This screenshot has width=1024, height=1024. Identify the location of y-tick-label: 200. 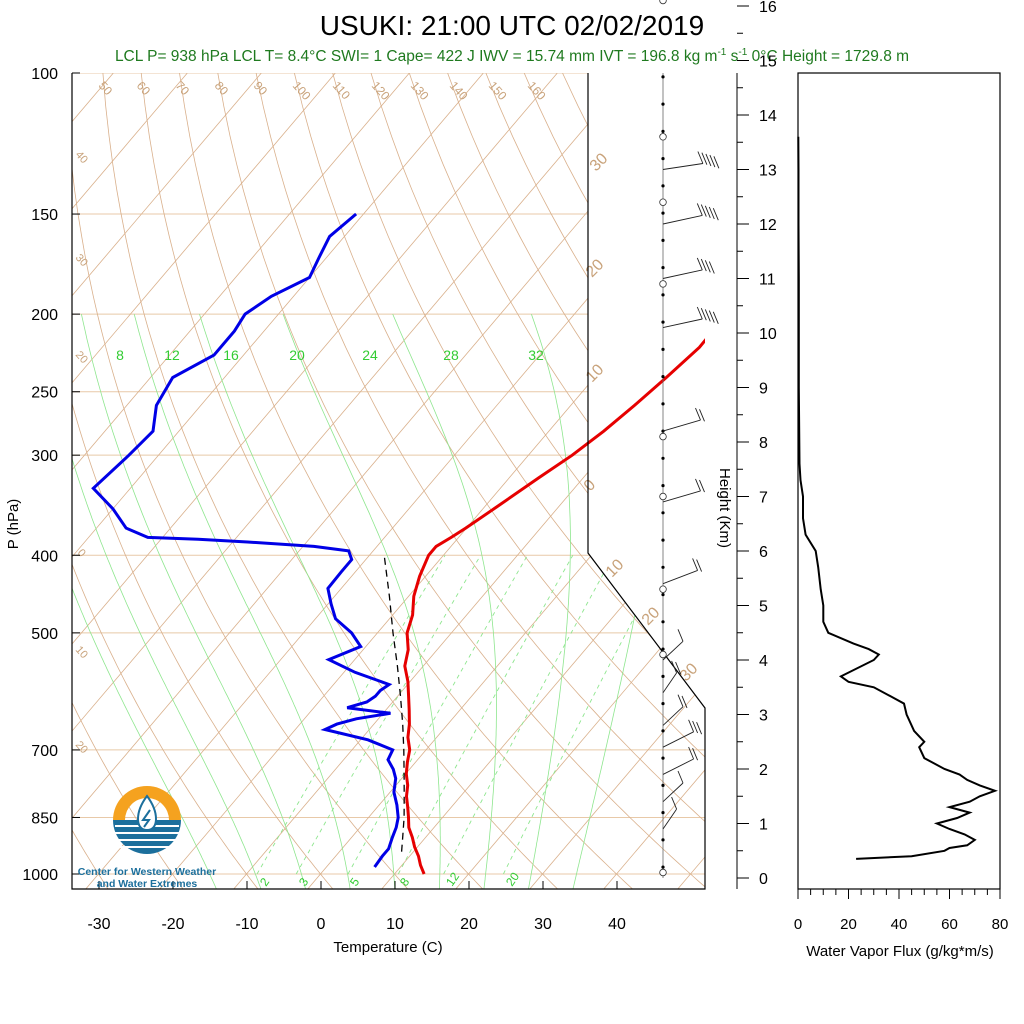
(44, 315).